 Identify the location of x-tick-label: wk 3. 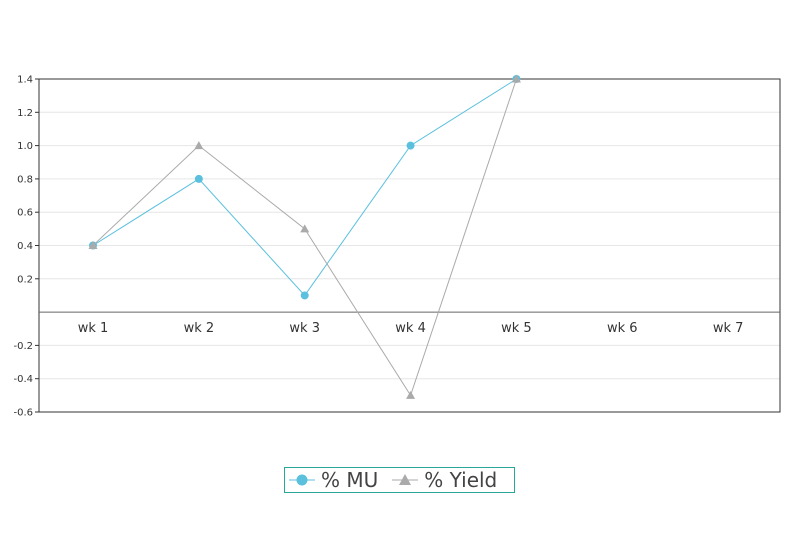
(304, 328).